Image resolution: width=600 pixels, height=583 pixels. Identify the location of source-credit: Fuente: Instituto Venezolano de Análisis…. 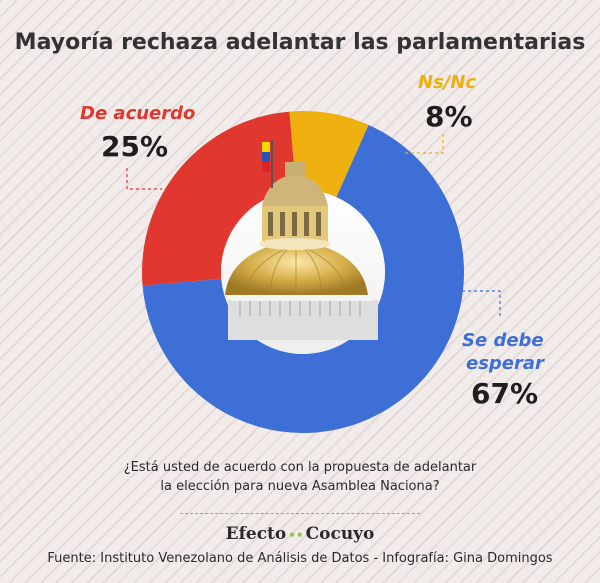
(300, 558).